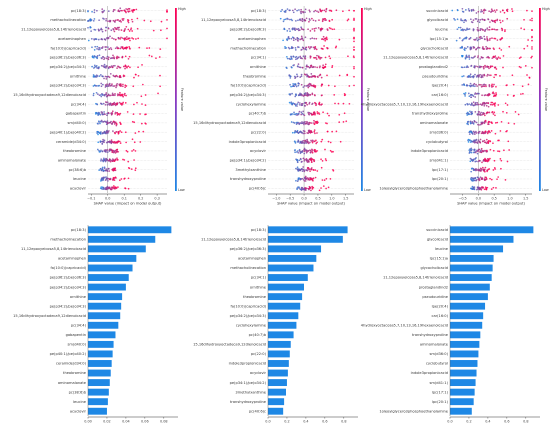 The image size is (550, 424). What do you see at coordinates (258, 67) in the screenshot?
I see `feature-label: ornithine` at bounding box center [258, 67].